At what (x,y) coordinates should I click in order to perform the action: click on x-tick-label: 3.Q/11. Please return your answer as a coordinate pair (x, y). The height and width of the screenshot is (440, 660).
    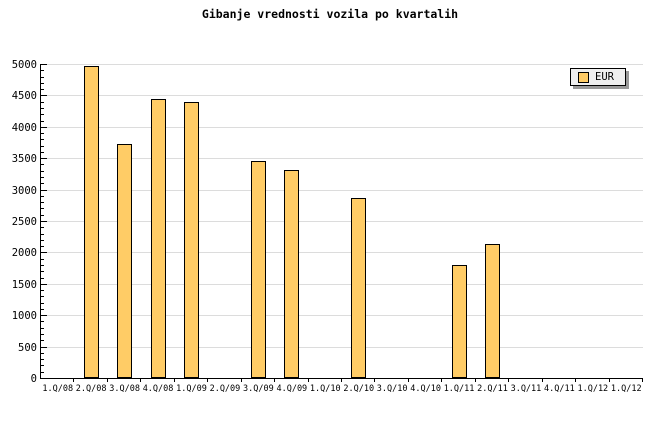
    Looking at the image, I should click on (526, 389).